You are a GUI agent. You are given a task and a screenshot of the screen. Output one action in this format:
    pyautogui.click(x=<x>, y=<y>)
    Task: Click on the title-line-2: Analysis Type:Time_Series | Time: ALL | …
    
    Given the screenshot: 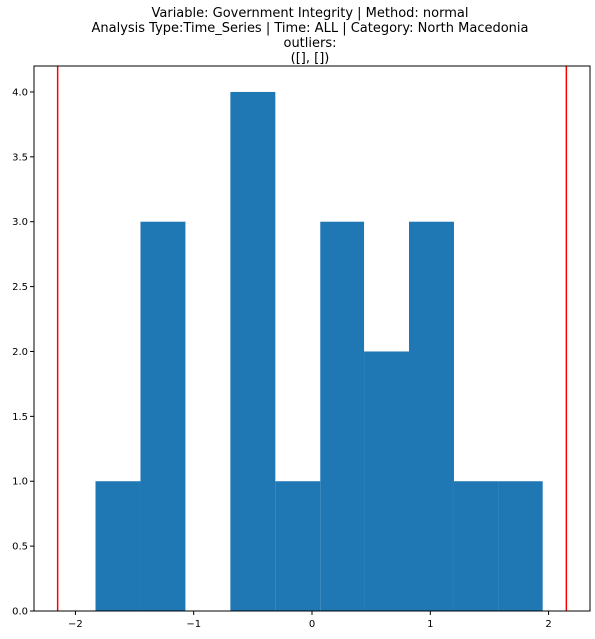 What is the action you would take?
    pyautogui.click(x=309, y=28)
    